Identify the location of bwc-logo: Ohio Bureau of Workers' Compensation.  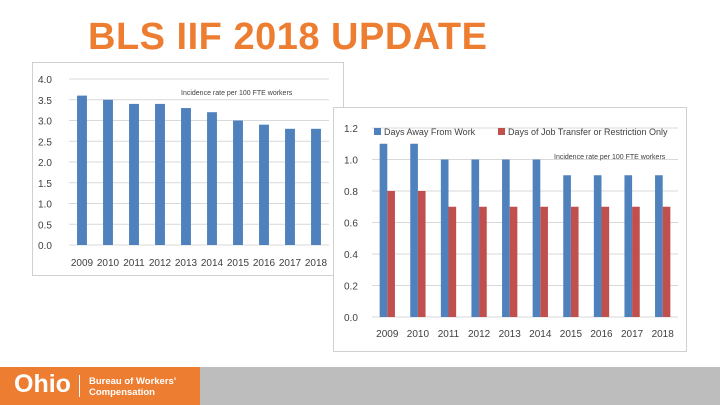
(100, 386).